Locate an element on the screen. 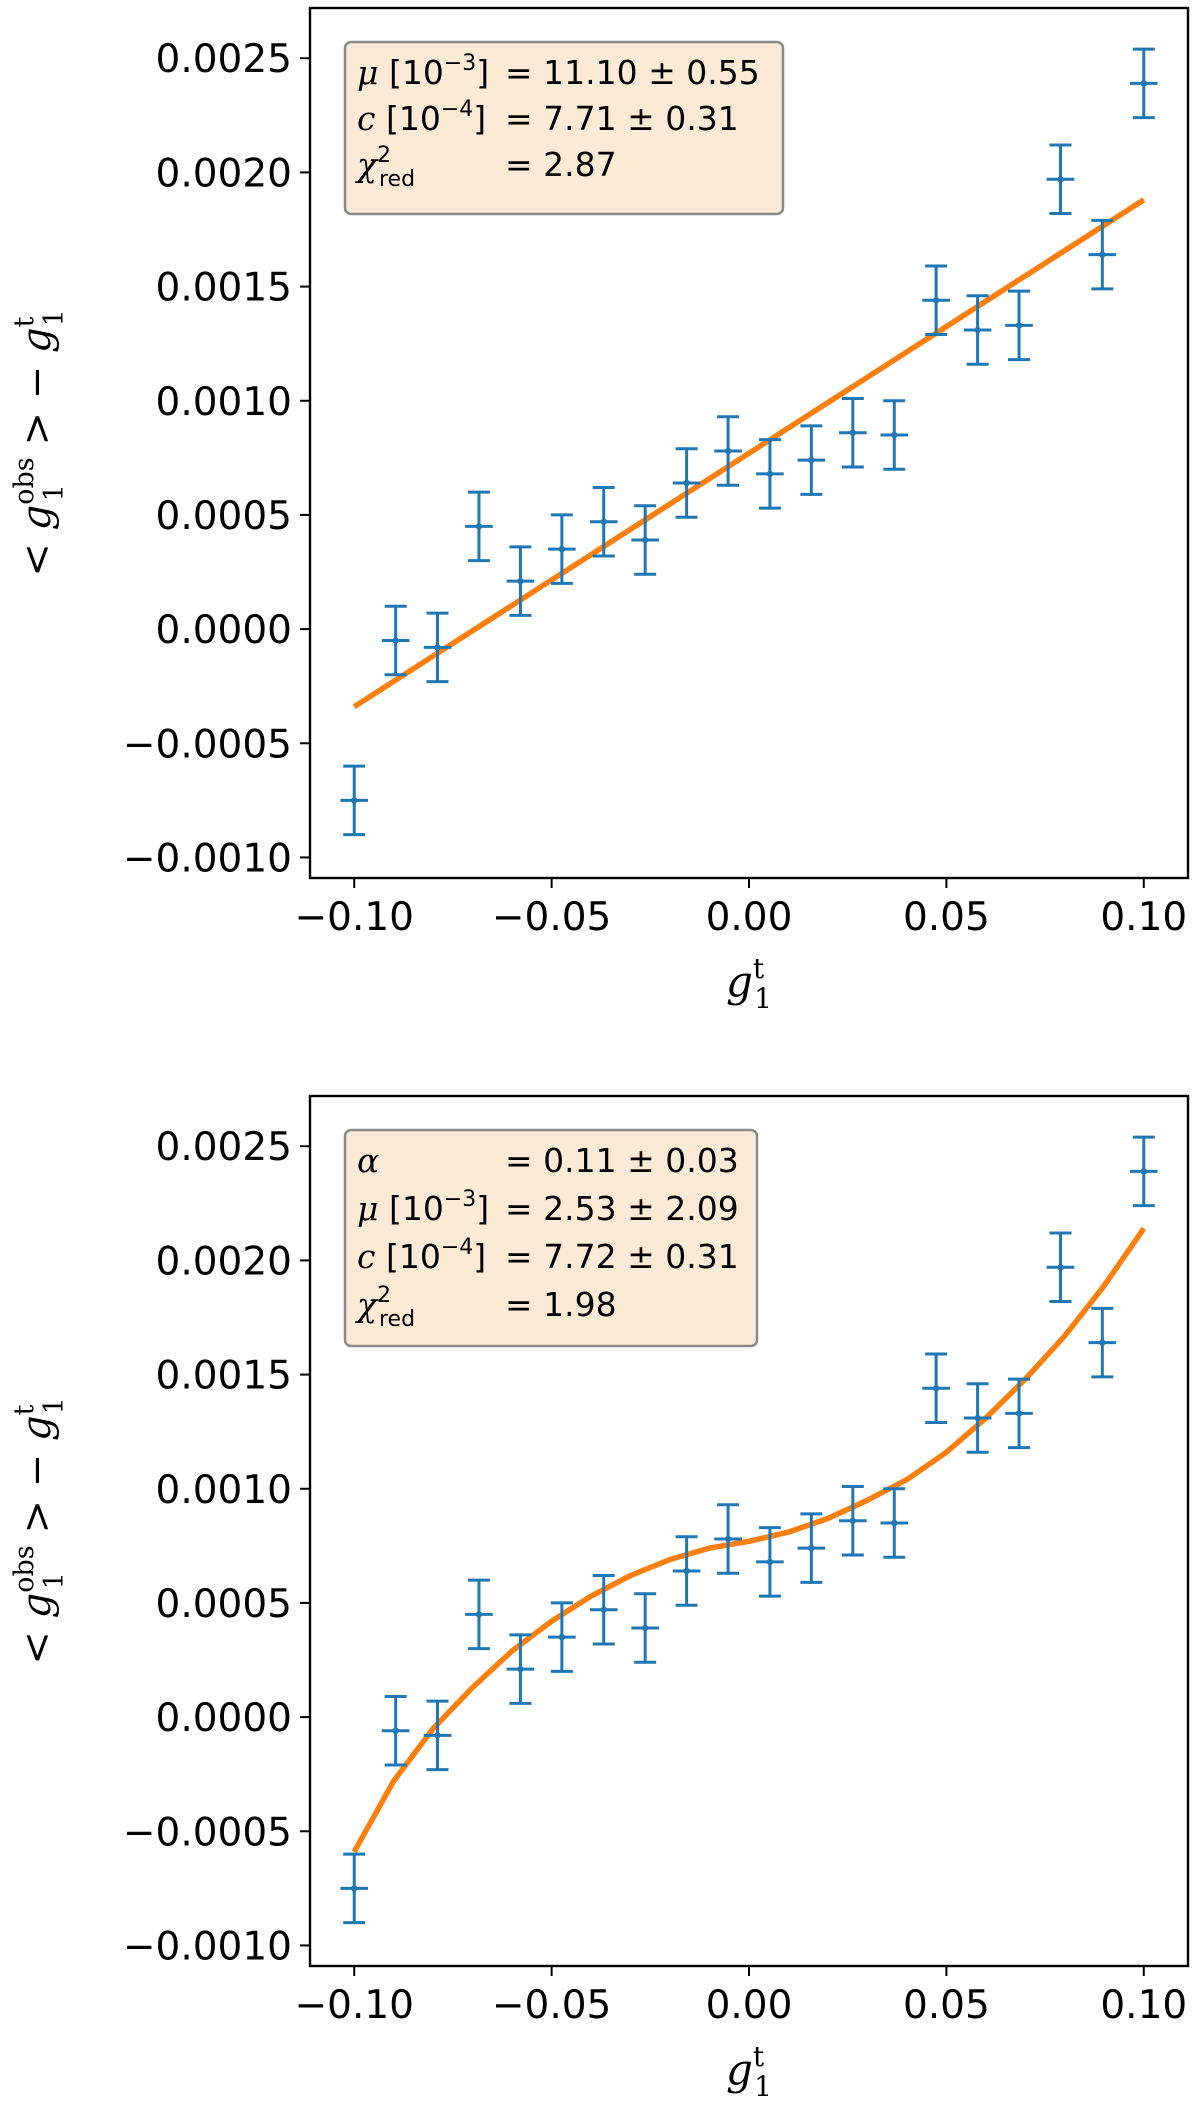 The image size is (1200, 2119). x-tick-label: 0.05 is located at coordinates (946, 917).